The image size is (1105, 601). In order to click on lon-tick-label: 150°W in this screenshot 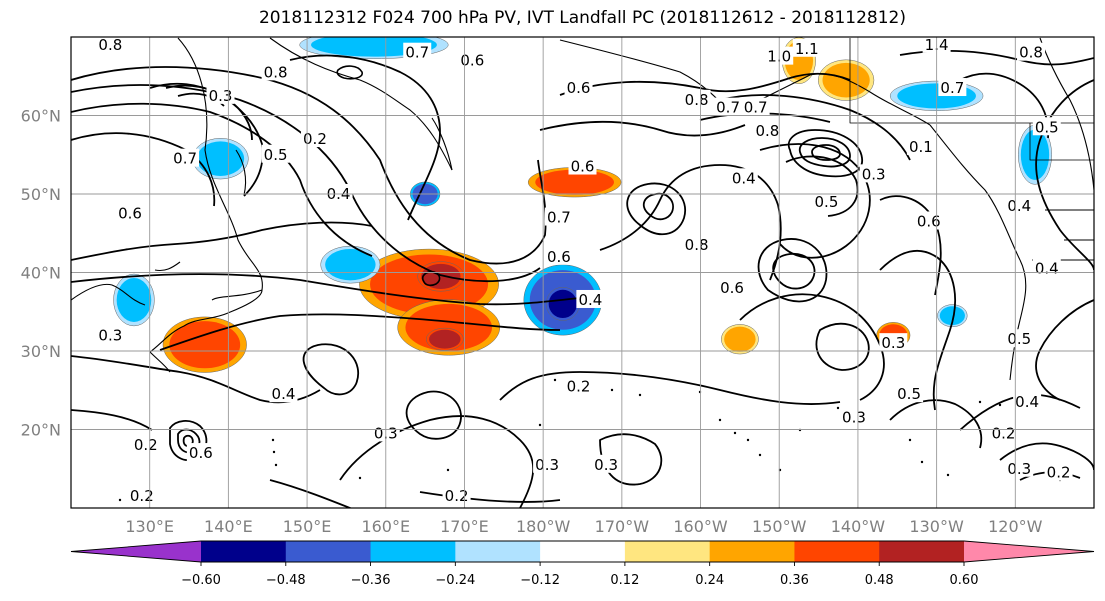, I will do `click(779, 526)`.